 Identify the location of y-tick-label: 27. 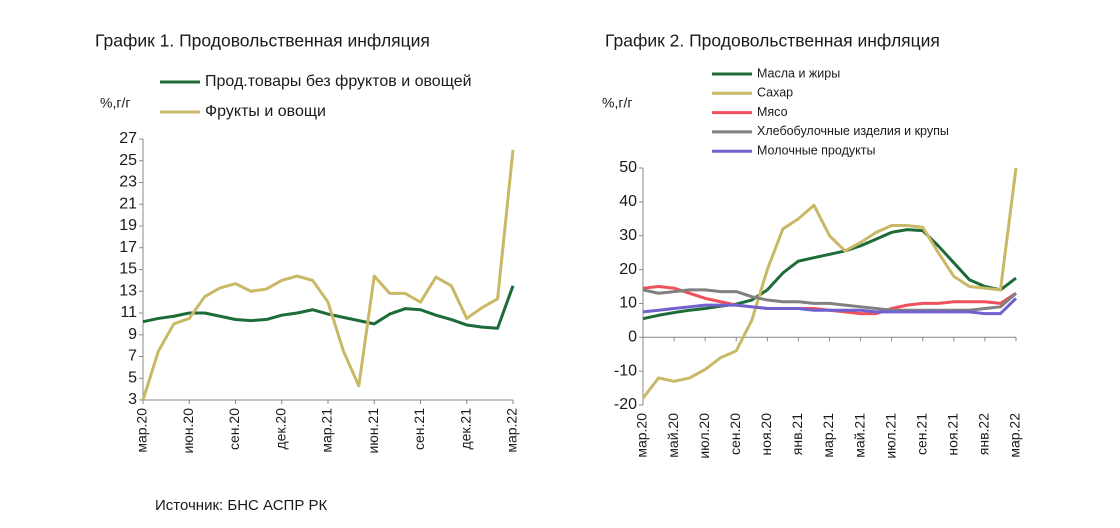
(128, 138).